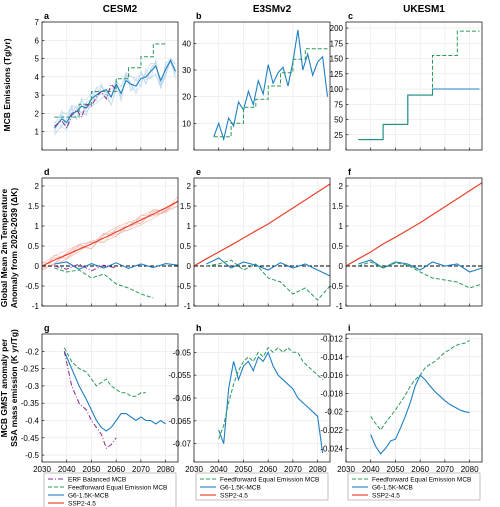  I want to click on y-tick-label: -0.018, so click(331, 393).